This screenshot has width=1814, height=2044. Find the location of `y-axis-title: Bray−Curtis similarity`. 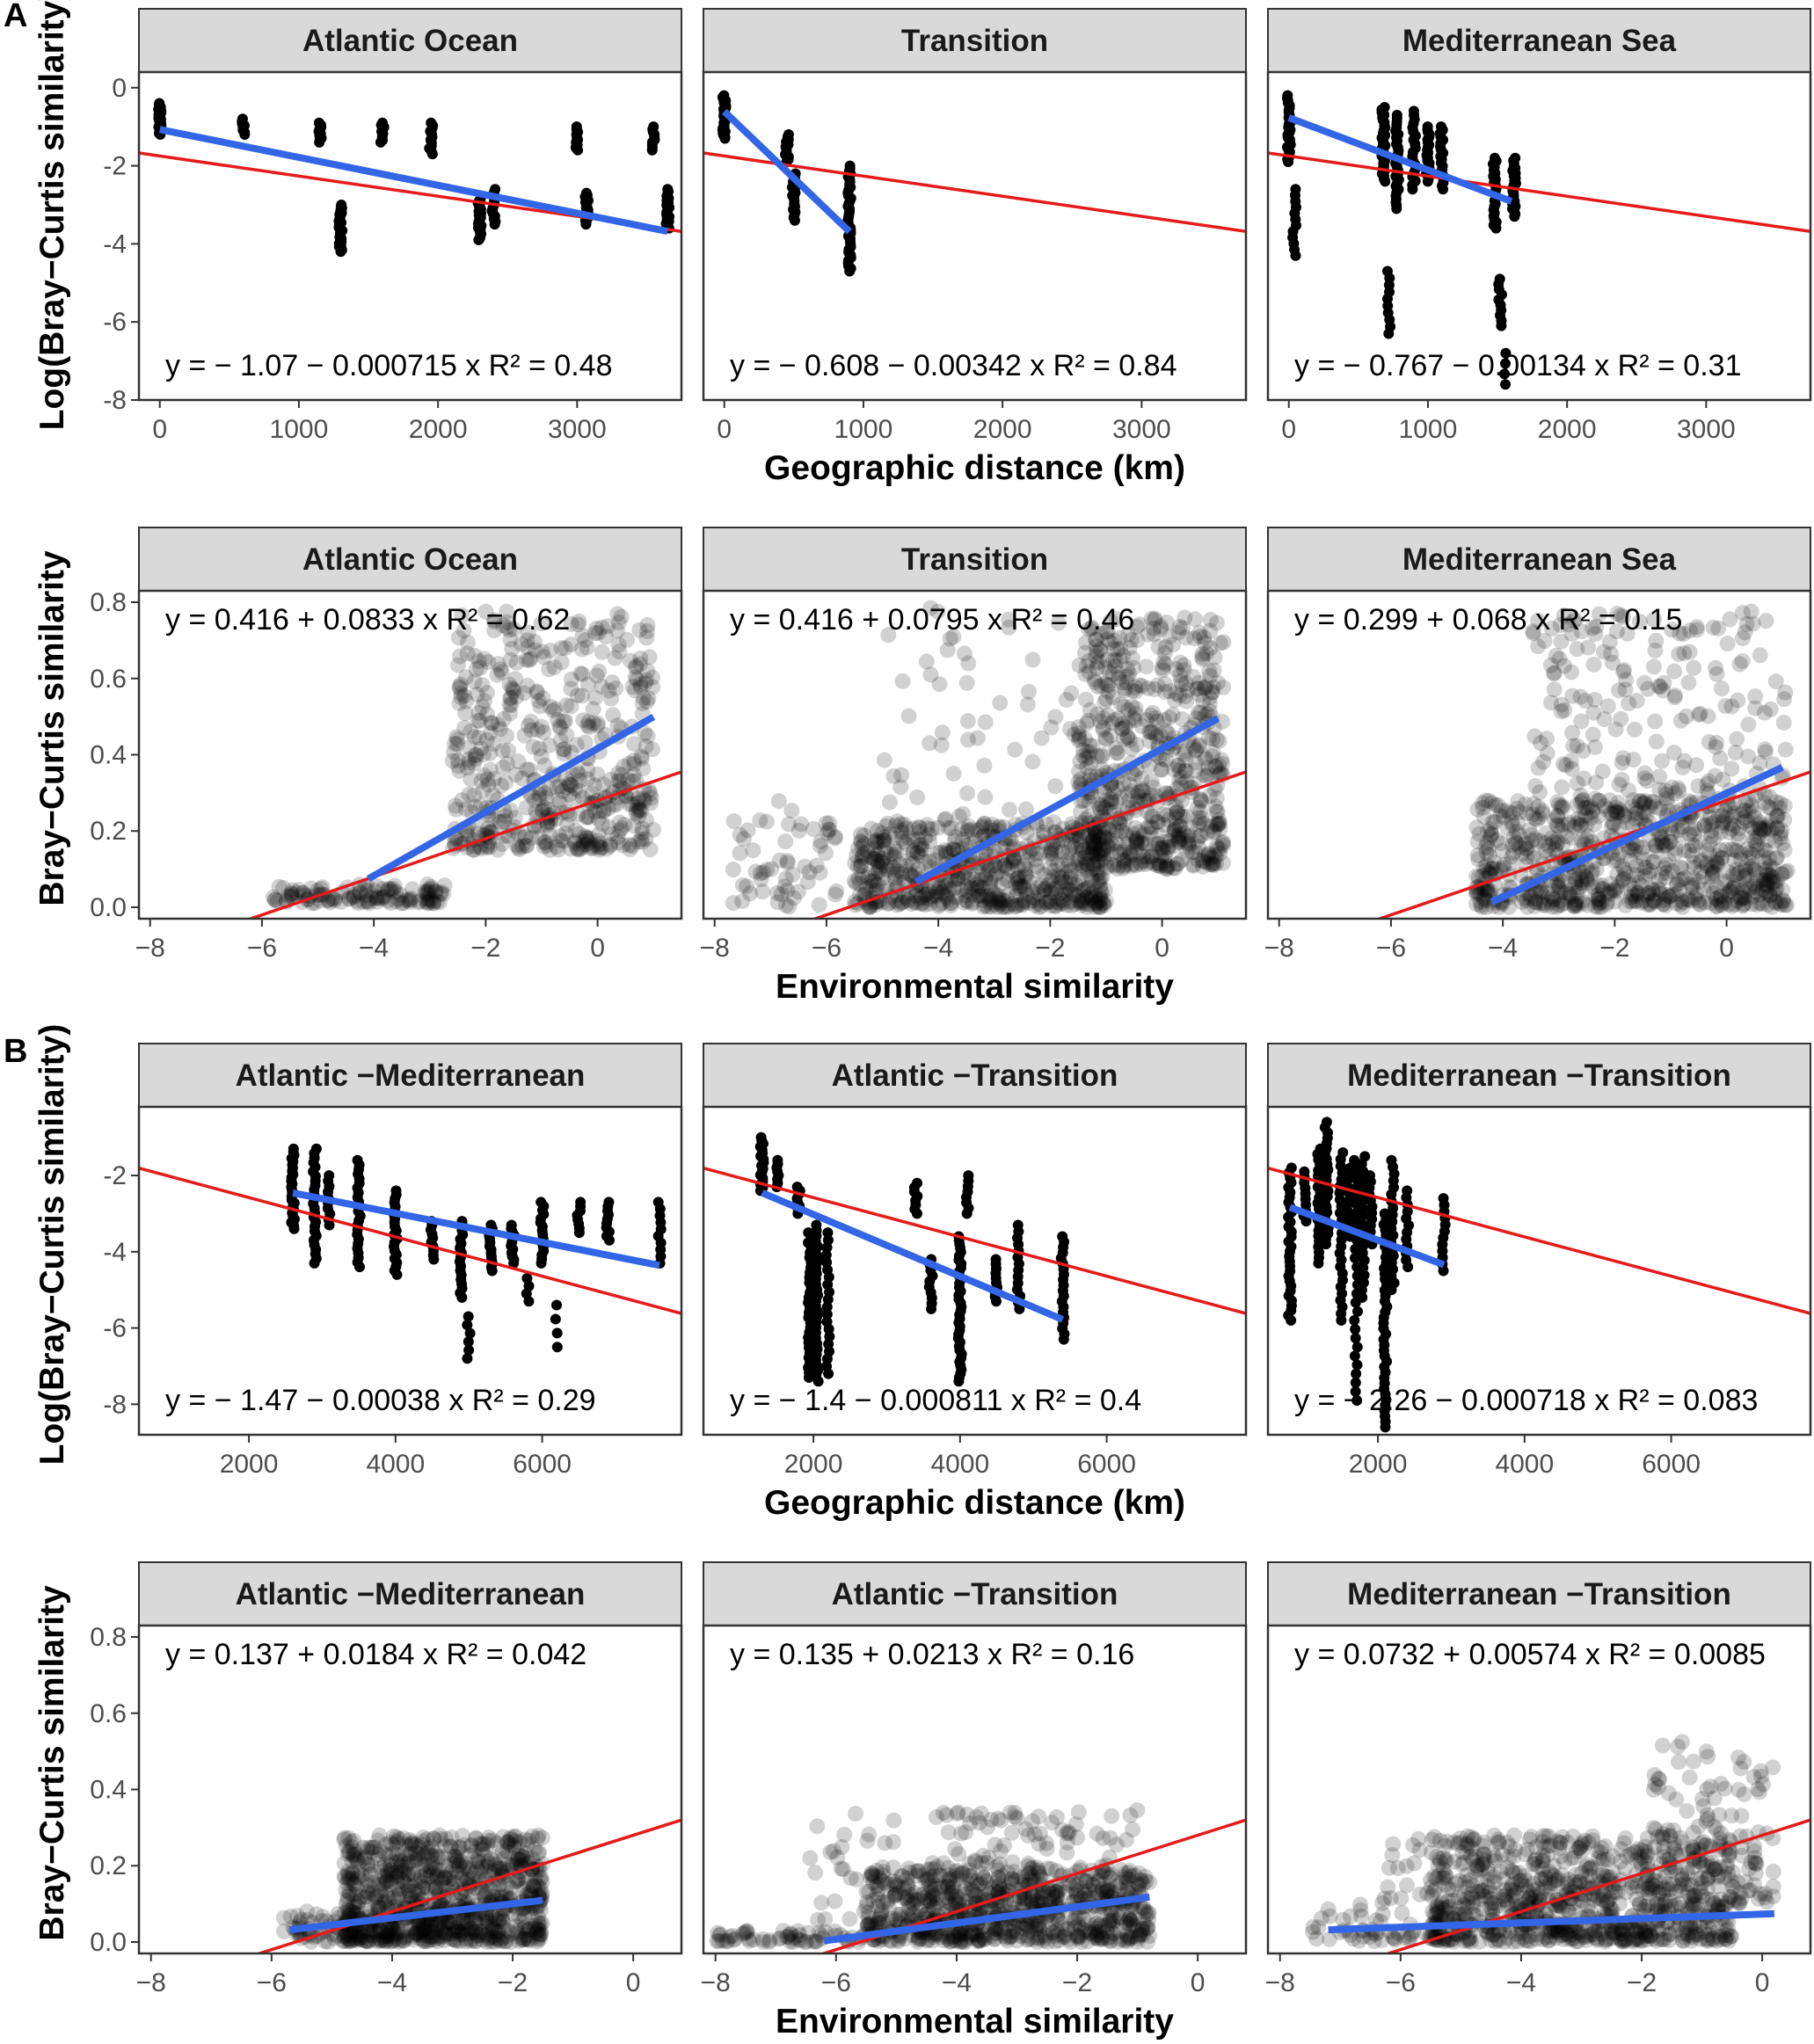

y-axis-title: Bray−Curtis similarity is located at coordinates (52, 1763).